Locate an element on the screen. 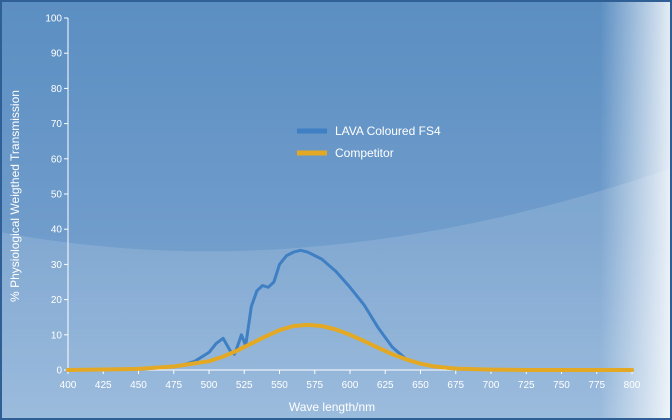 This screenshot has height=420, width=672. y-tick-label: 0 is located at coordinates (59, 371).